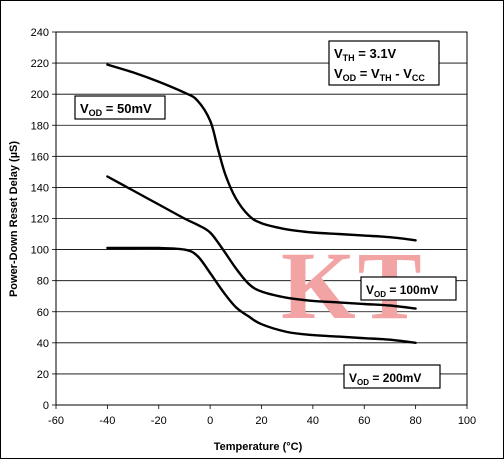 This screenshot has height=459, width=504. Describe the element at coordinates (107, 421) in the screenshot. I see `x-tick-label-1: -40` at that location.